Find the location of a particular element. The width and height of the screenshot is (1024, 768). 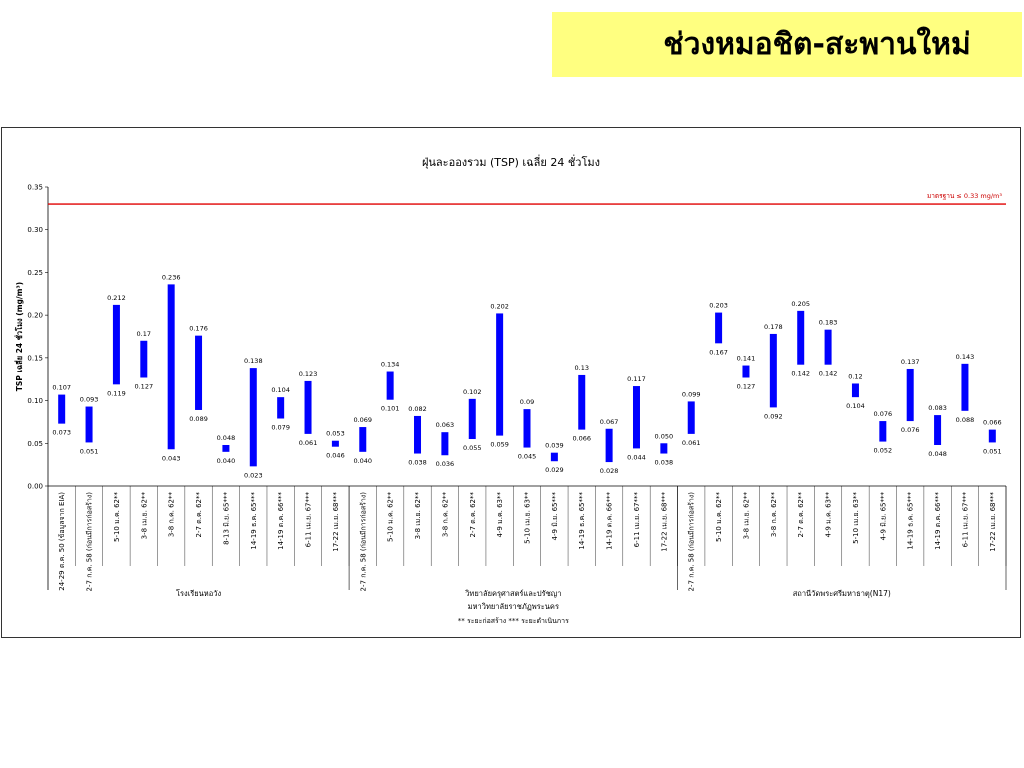

max-value-label: 0.203 is located at coordinates (718, 306).